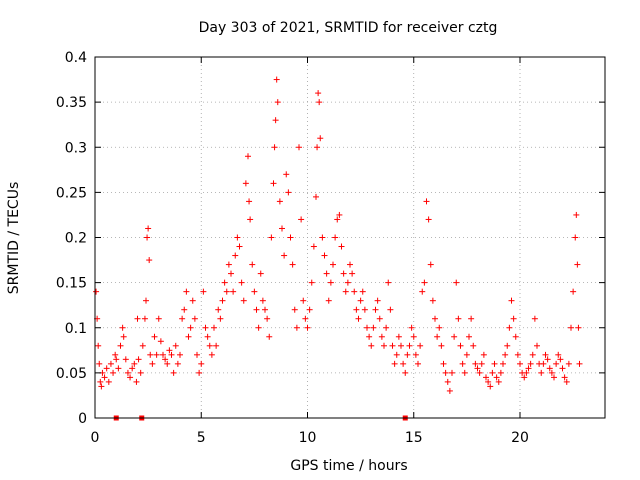  What do you see at coordinates (76, 148) in the screenshot?
I see `y-tick-label: 0.3` at bounding box center [76, 148].